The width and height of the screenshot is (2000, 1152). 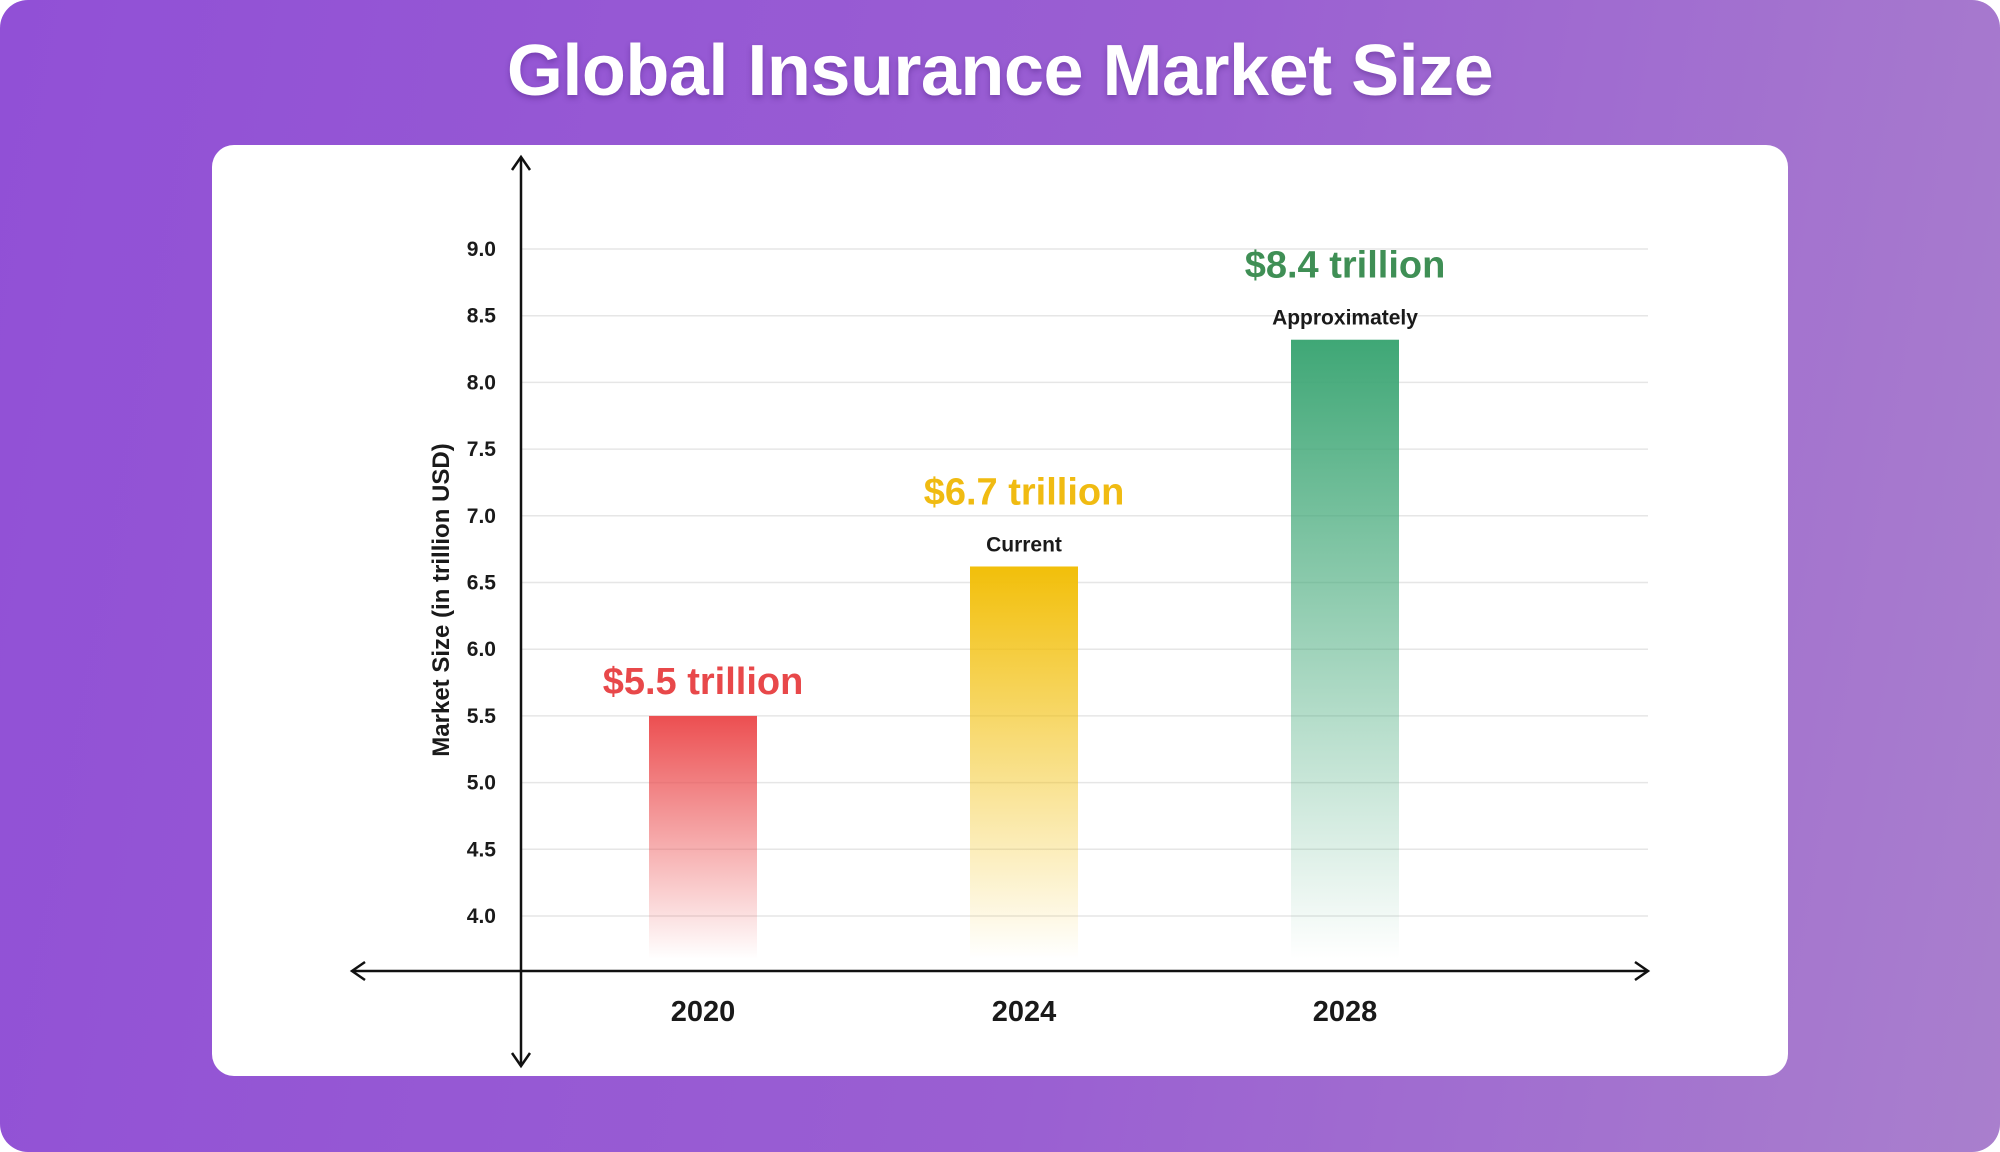 I want to click on y-tick-label: 8.5, so click(x=482, y=316).